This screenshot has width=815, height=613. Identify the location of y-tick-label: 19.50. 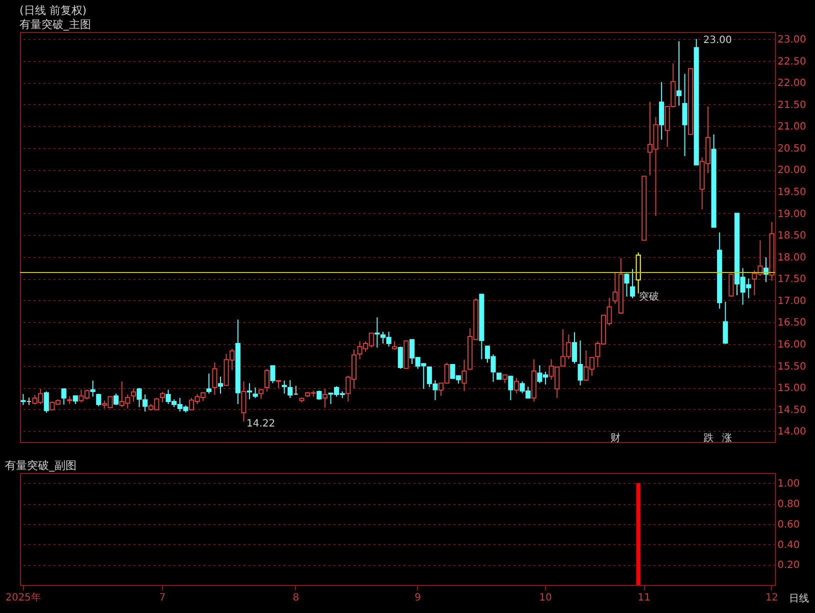
(792, 192).